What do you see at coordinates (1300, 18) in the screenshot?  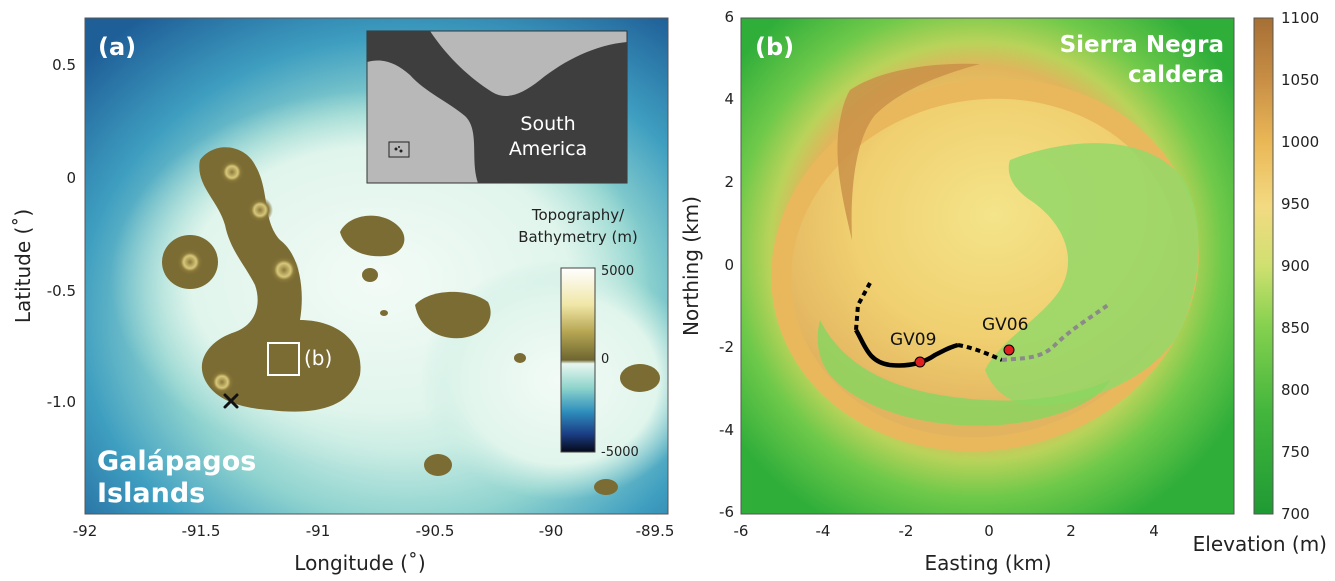 I see `colorbar-b-tick: 1100` at bounding box center [1300, 18].